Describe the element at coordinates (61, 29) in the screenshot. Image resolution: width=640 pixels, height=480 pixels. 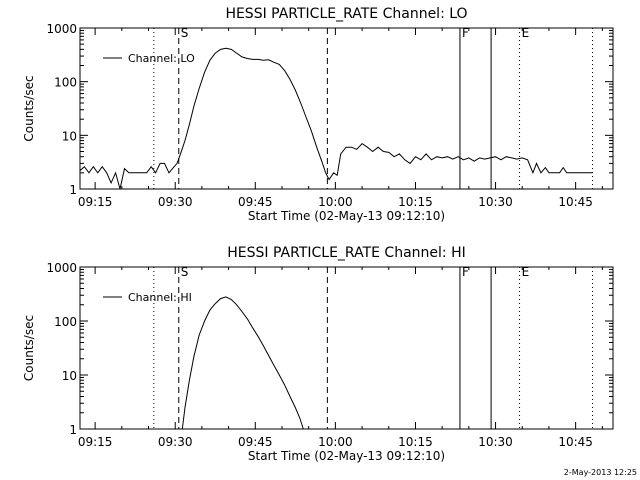
I see `panel-1-y-tick-label-4: 1000` at that location.